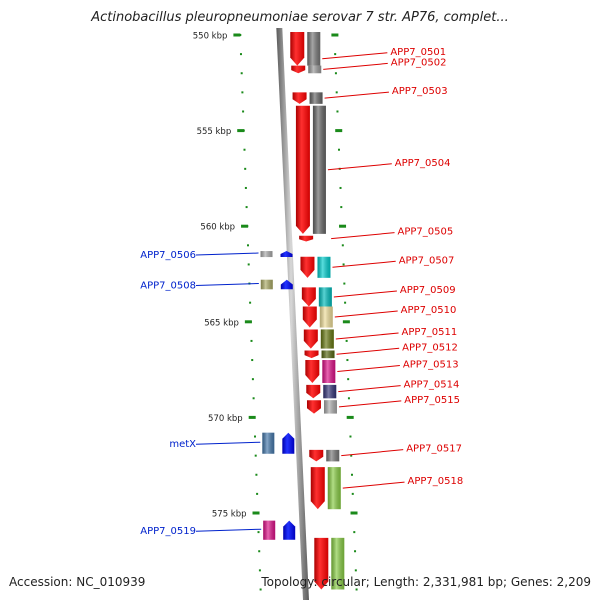 The height and width of the screenshot is (600, 600). What do you see at coordinates (182, 444) in the screenshot?
I see `gene-label: metX` at bounding box center [182, 444].